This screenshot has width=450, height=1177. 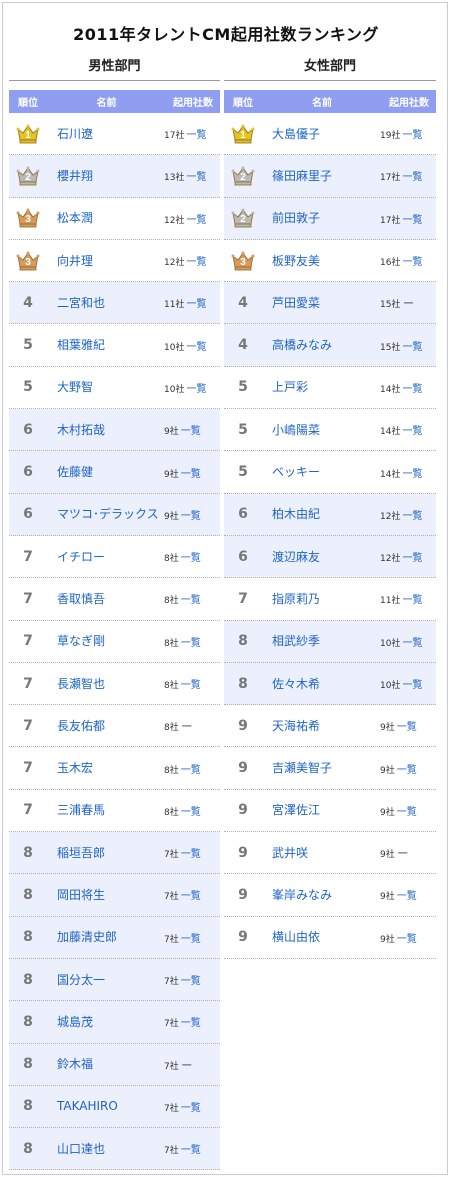 I want to click on talent-name-link: 石川遼, so click(x=75, y=133).